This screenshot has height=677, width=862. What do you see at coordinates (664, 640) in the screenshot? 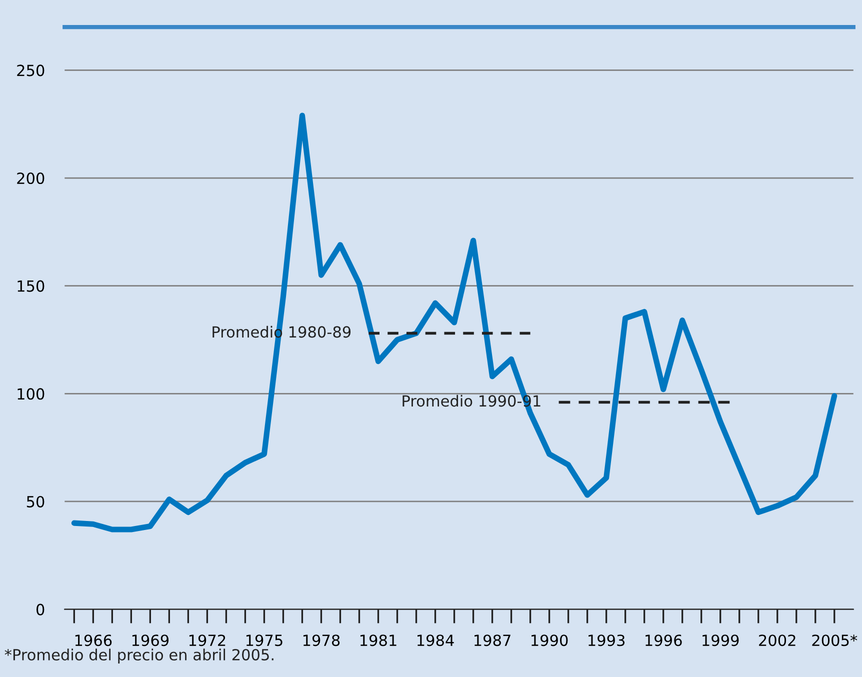
I see `x-tick-label: 1996` at bounding box center [664, 640].